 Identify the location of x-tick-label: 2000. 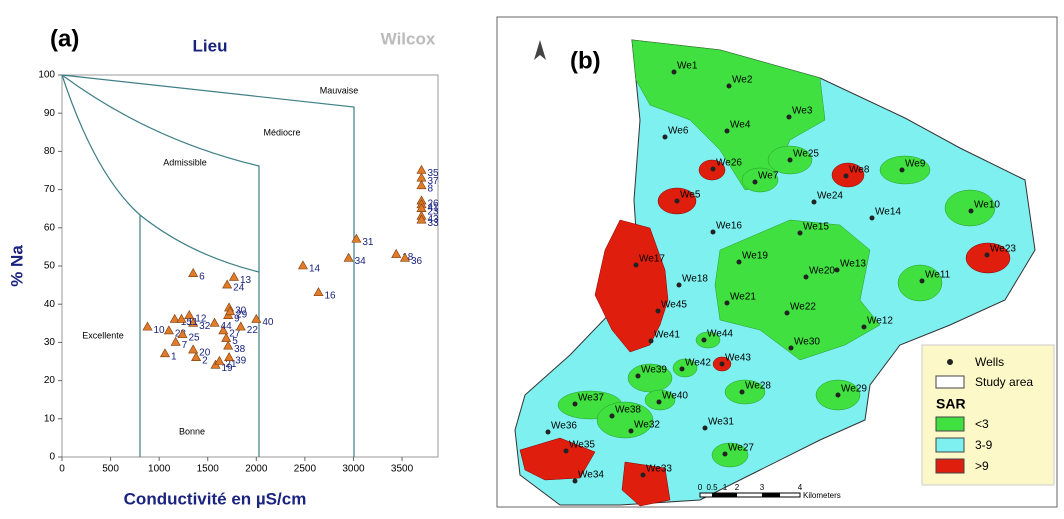
(256, 469).